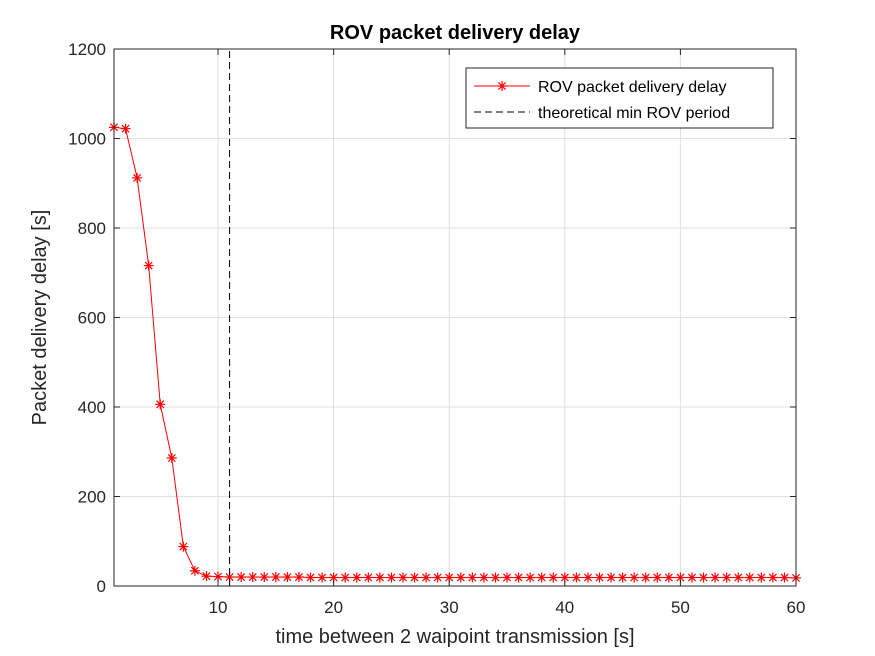 The height and width of the screenshot is (656, 875). I want to click on x-tick-label: 60, so click(796, 607).